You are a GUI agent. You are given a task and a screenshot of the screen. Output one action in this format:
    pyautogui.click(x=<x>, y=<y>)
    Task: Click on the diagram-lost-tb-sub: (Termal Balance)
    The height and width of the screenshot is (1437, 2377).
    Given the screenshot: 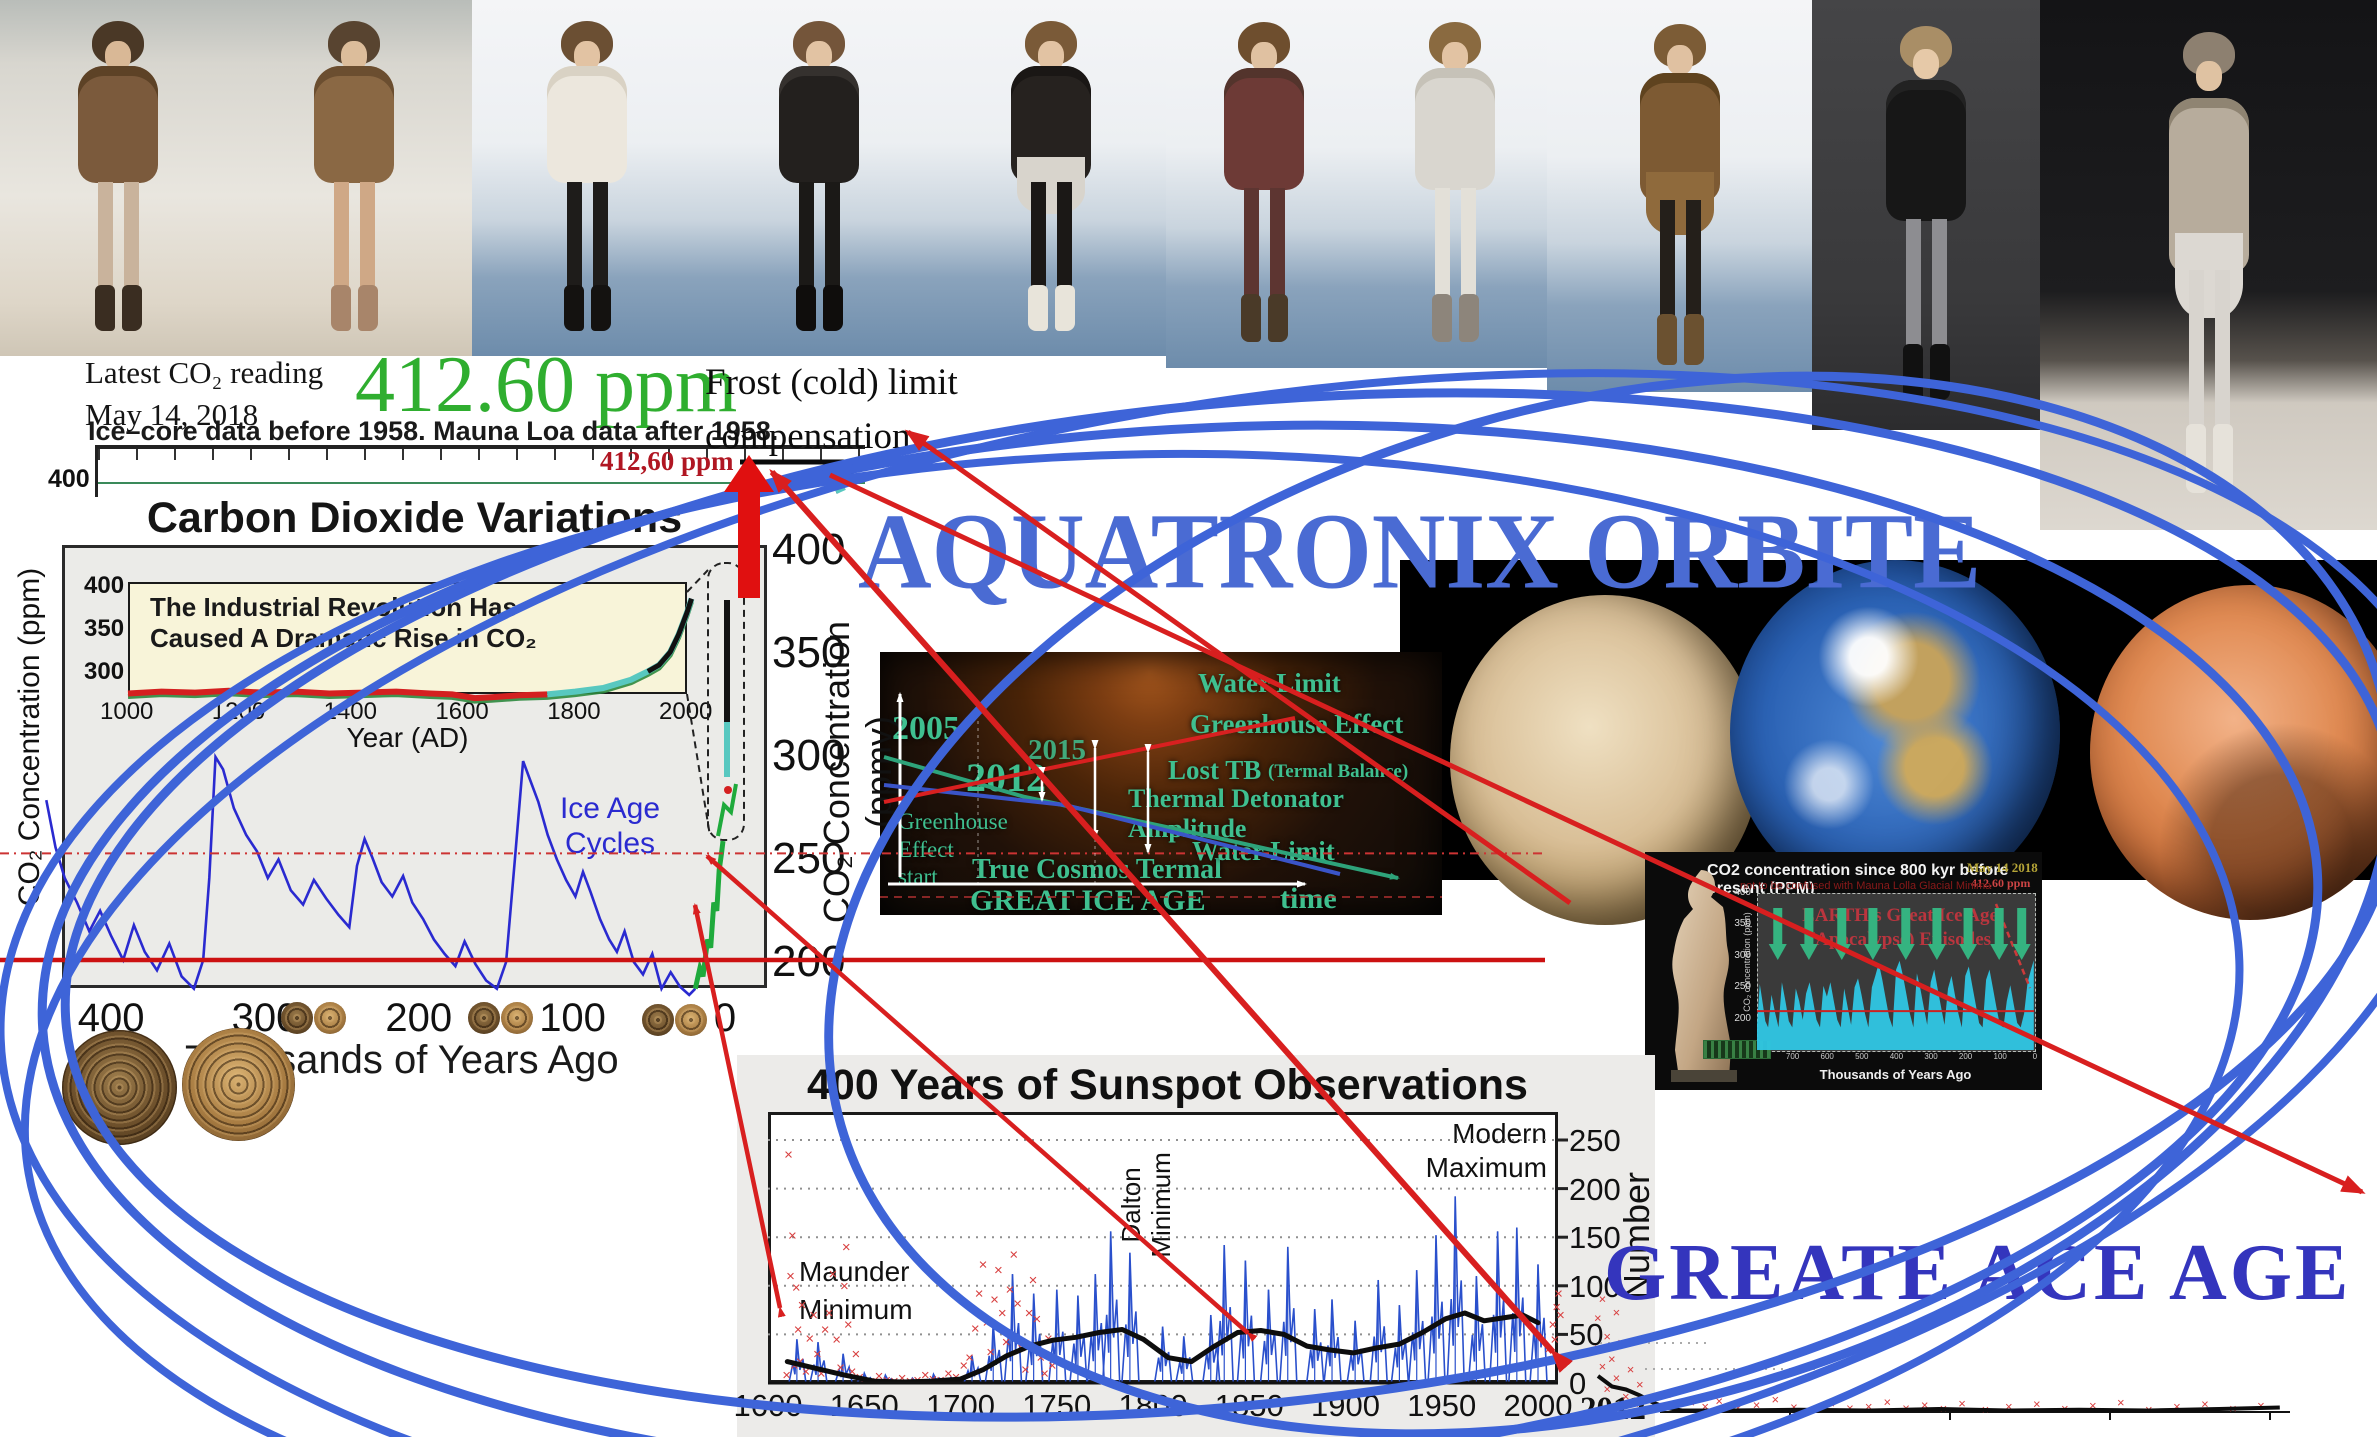 What is the action you would take?
    pyautogui.click(x=1338, y=771)
    